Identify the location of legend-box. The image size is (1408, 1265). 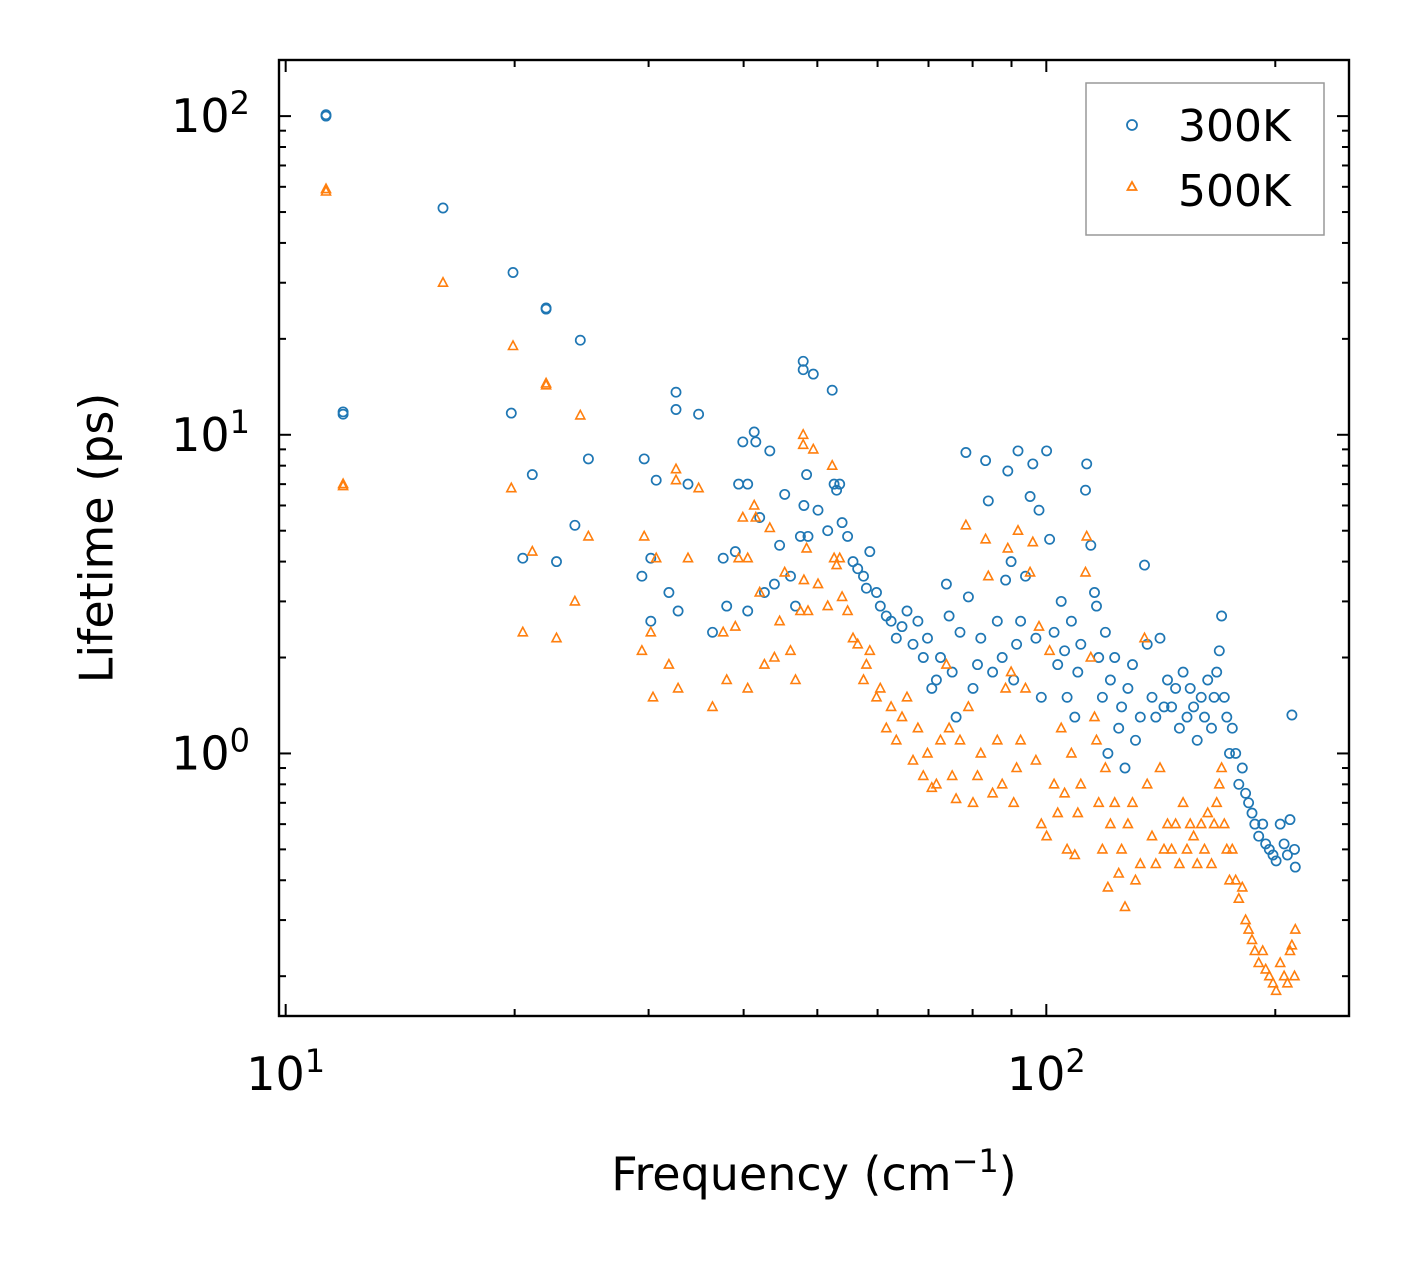
(1205, 159).